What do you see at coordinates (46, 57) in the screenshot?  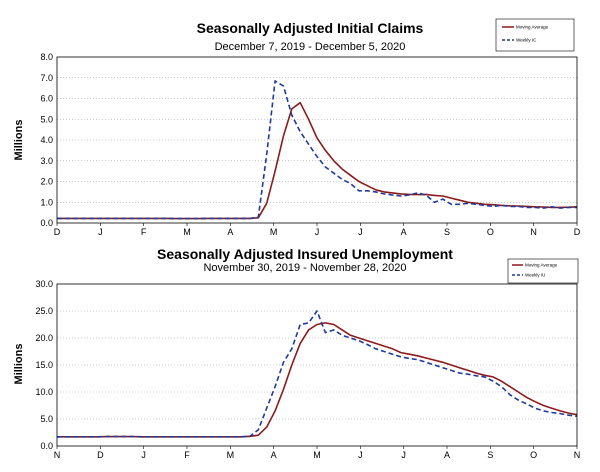 I see `y-tick-label: 8.0` at bounding box center [46, 57].